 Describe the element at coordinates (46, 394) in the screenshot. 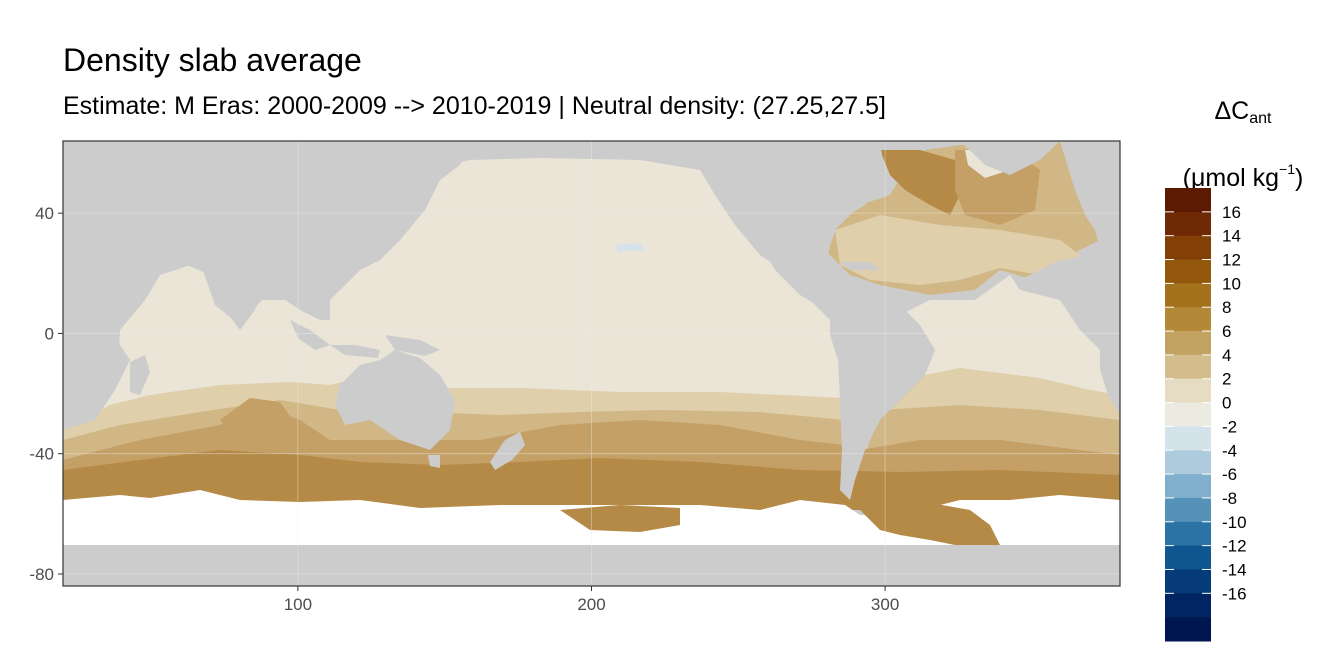

I see `y-axis: 40 0 -40 -80` at that location.